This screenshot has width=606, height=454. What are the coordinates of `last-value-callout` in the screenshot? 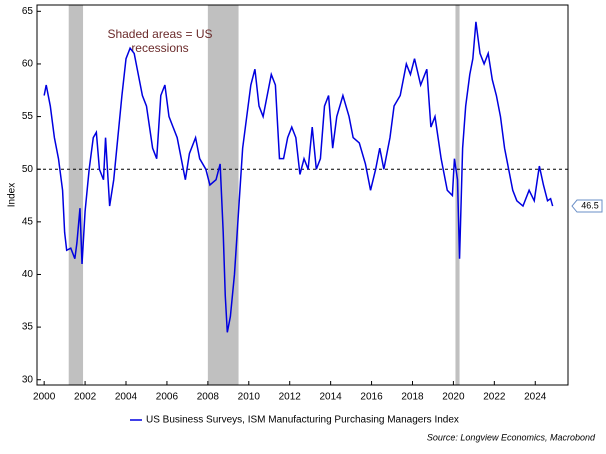 It's located at (587, 206).